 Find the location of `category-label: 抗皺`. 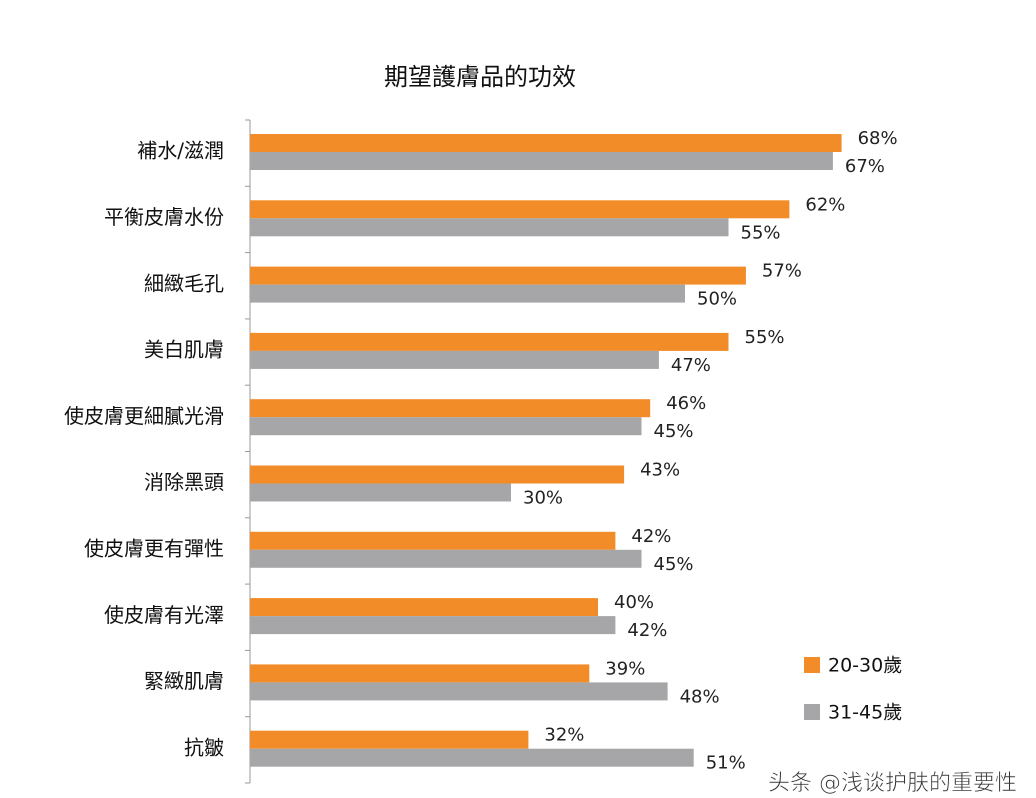

category-label: 抗皺 is located at coordinates (204, 747).